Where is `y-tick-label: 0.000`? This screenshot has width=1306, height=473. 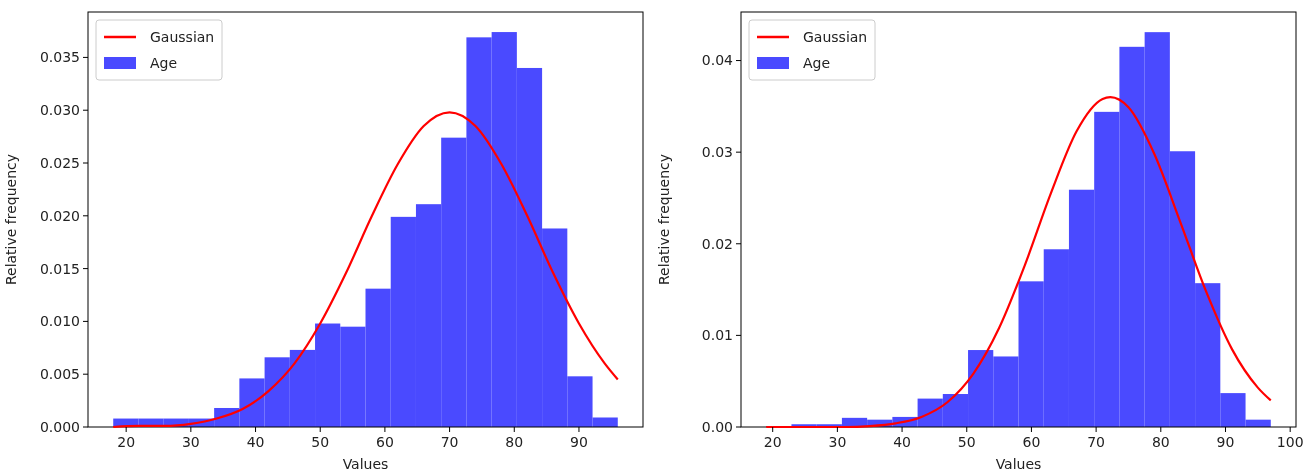
y-tick-label: 0.000 is located at coordinates (59, 426).